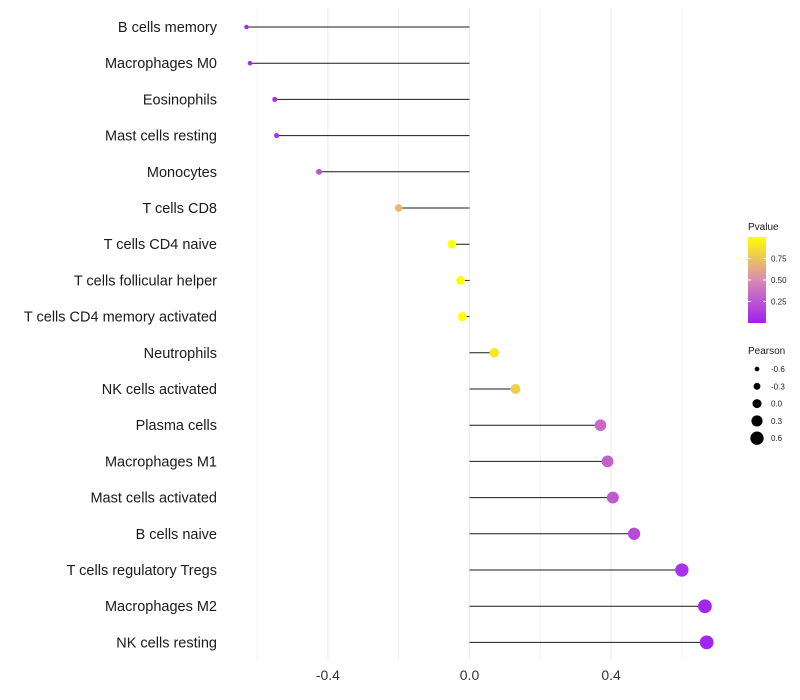  Describe the element at coordinates (145, 281) in the screenshot. I see `category-label: T cells follicular helper` at that location.